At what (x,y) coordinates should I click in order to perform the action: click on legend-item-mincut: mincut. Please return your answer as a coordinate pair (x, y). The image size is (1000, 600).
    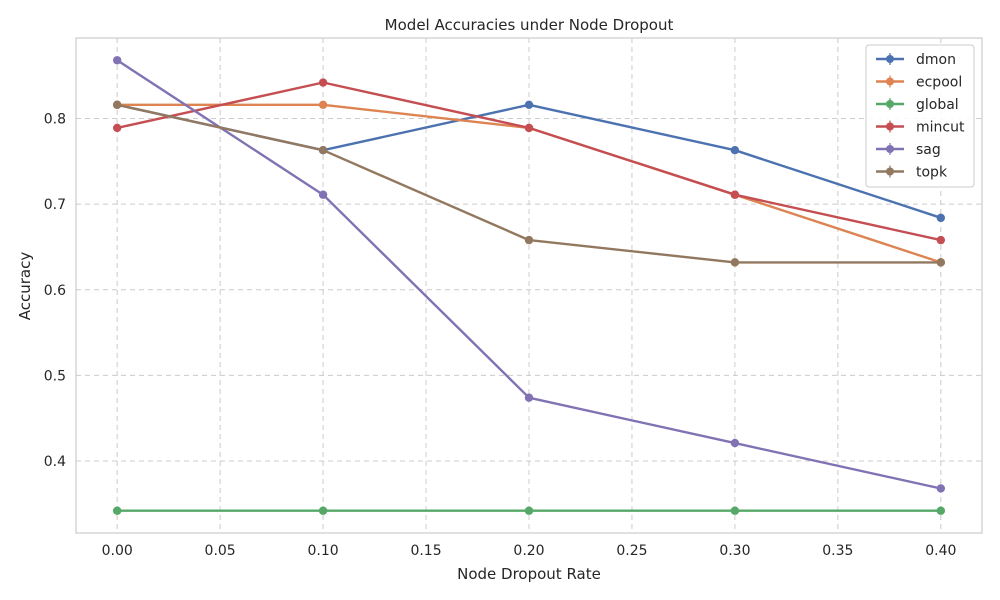
    Looking at the image, I should click on (920, 128).